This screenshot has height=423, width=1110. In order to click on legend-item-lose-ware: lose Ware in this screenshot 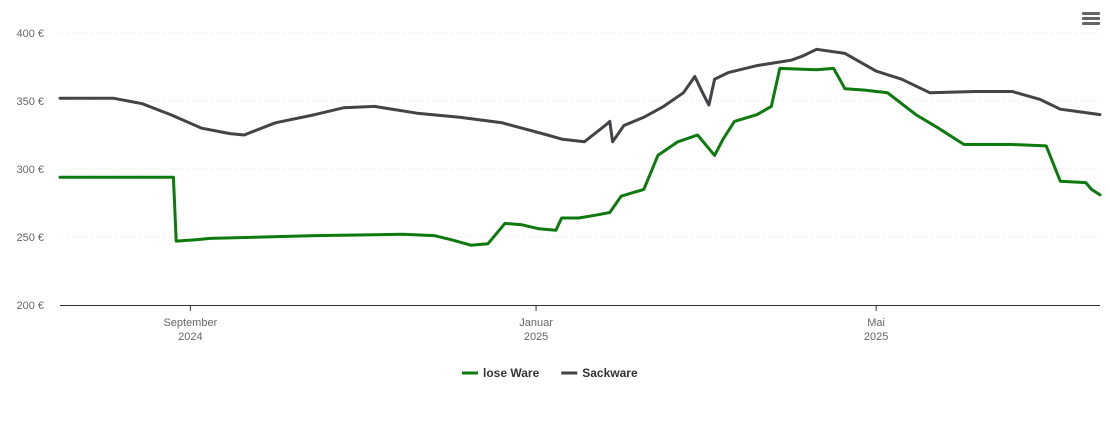, I will do `click(501, 373)`.